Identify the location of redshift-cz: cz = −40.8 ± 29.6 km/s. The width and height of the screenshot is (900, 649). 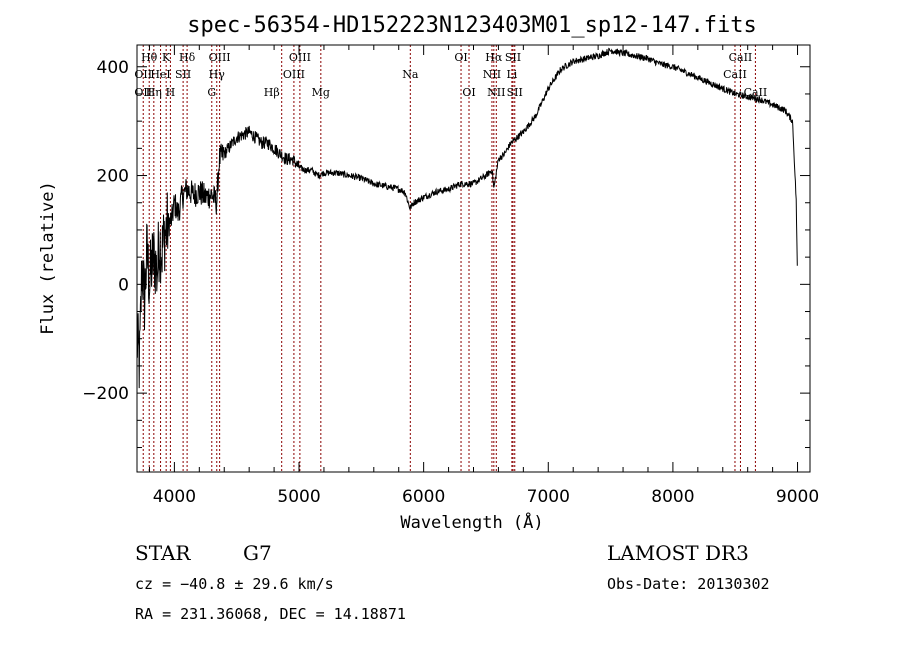
(234, 584).